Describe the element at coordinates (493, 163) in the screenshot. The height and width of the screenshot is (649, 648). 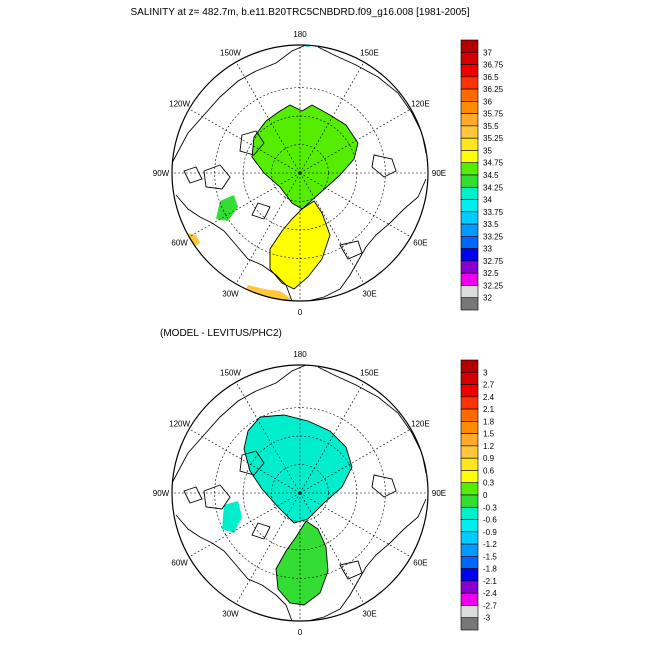
I see `colorbar-tick-label: 34.75` at that location.